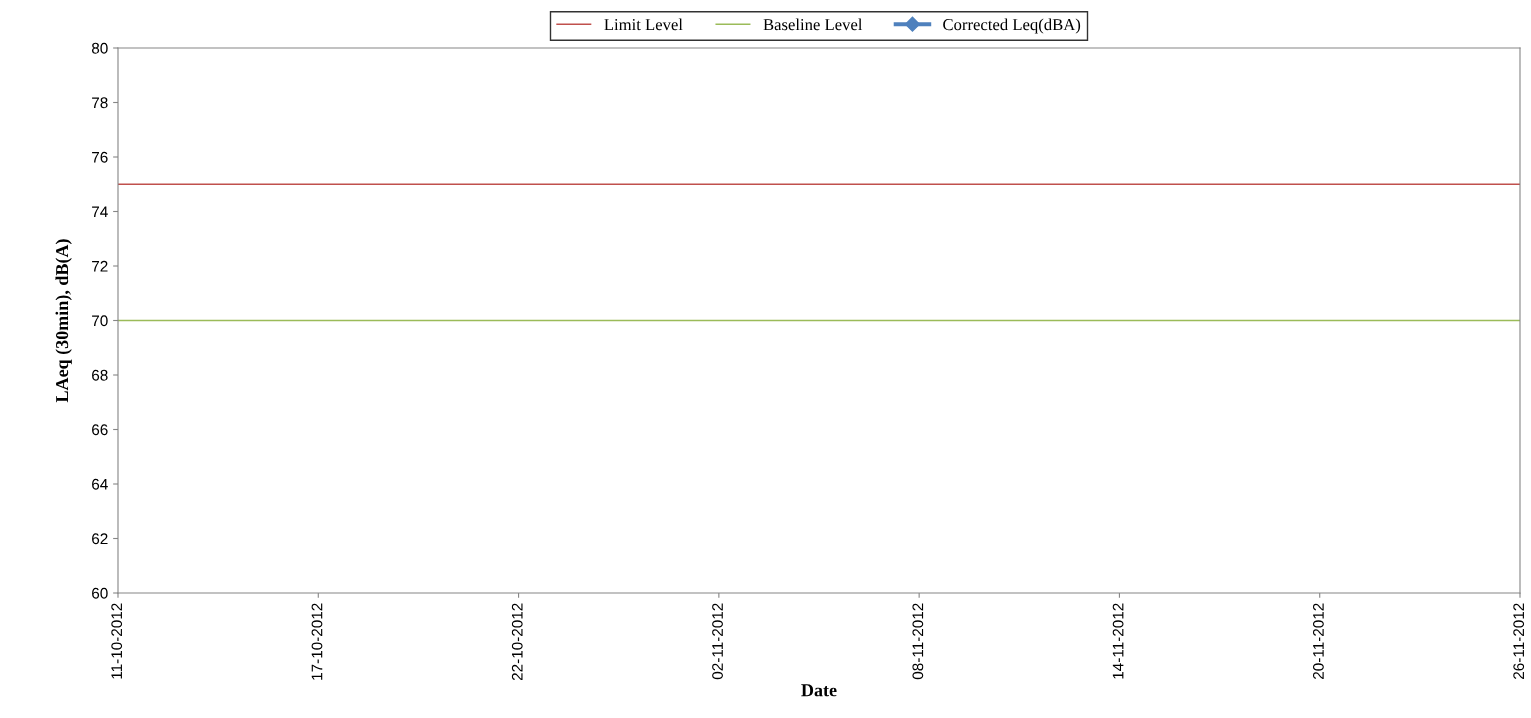 Image resolution: width=1531 pixels, height=718 pixels. What do you see at coordinates (100, 375) in the screenshot?
I see `y-tick-label: 68` at bounding box center [100, 375].